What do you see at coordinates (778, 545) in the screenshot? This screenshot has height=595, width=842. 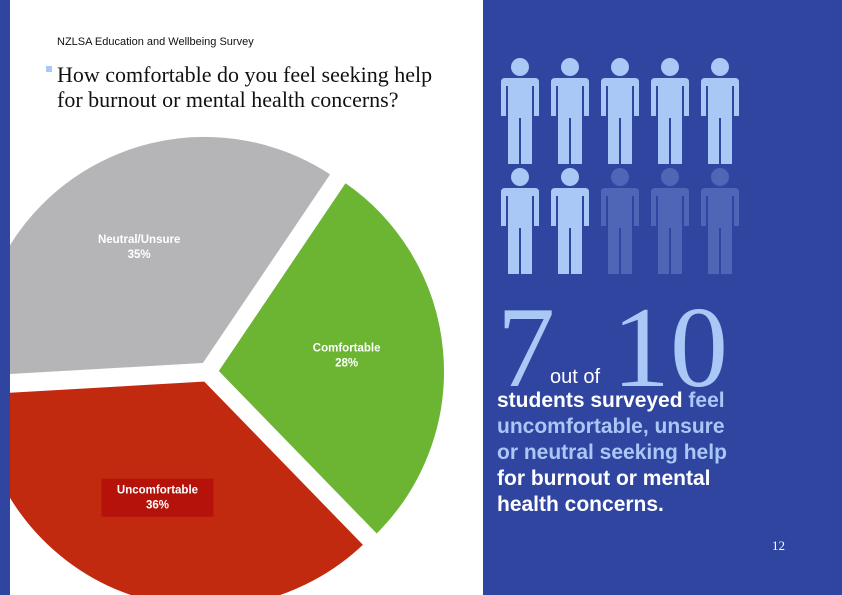 I see `page-number: 12` at bounding box center [778, 545].